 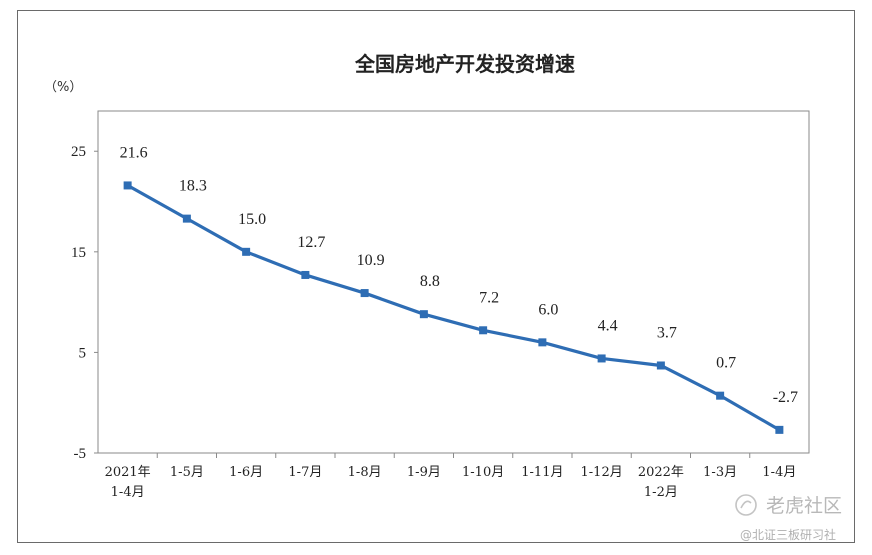 I want to click on watermark-logo-stroke, so click(x=746, y=504).